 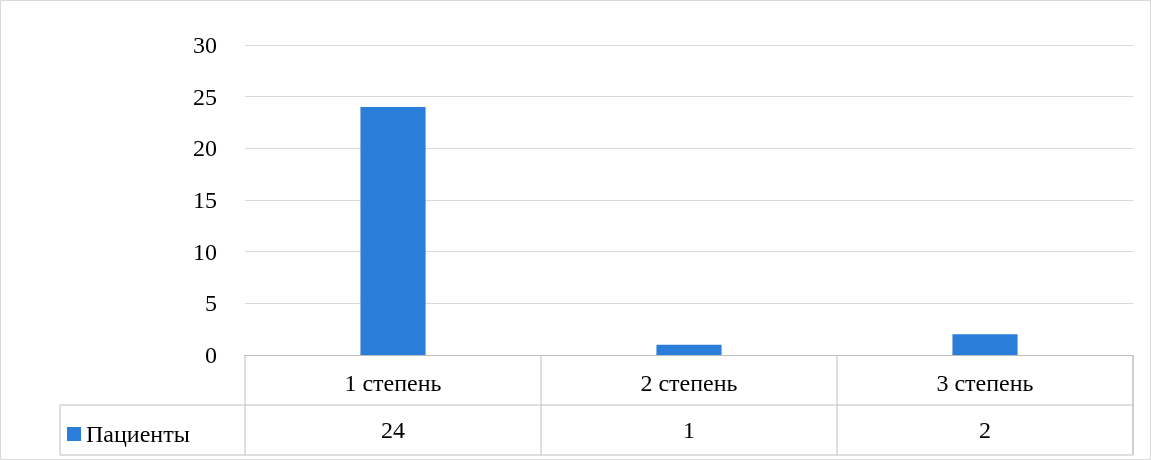 I want to click on x-tick-label: 1 степень, so click(x=393, y=383).